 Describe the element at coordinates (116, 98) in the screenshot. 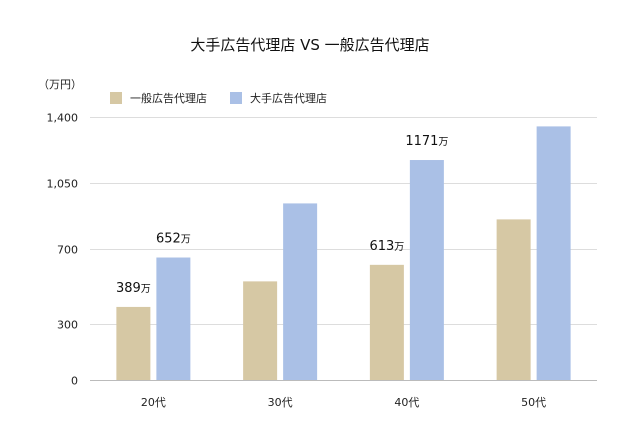

I see `legend-swatch-general` at that location.